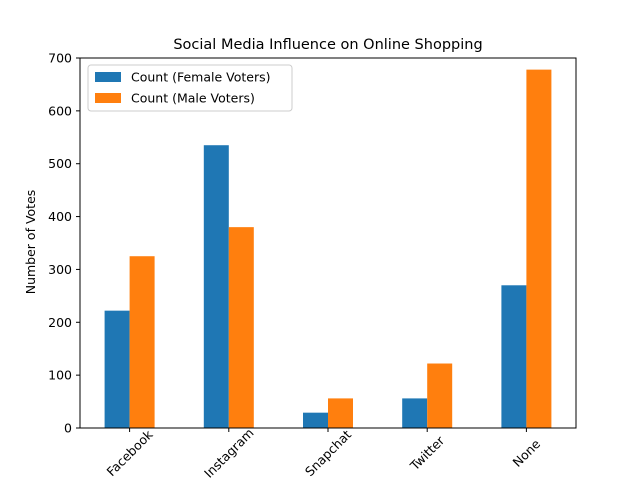 The width and height of the screenshot is (640, 480). What do you see at coordinates (241, 327) in the screenshot?
I see `bar-series1-instagram` at bounding box center [241, 327].